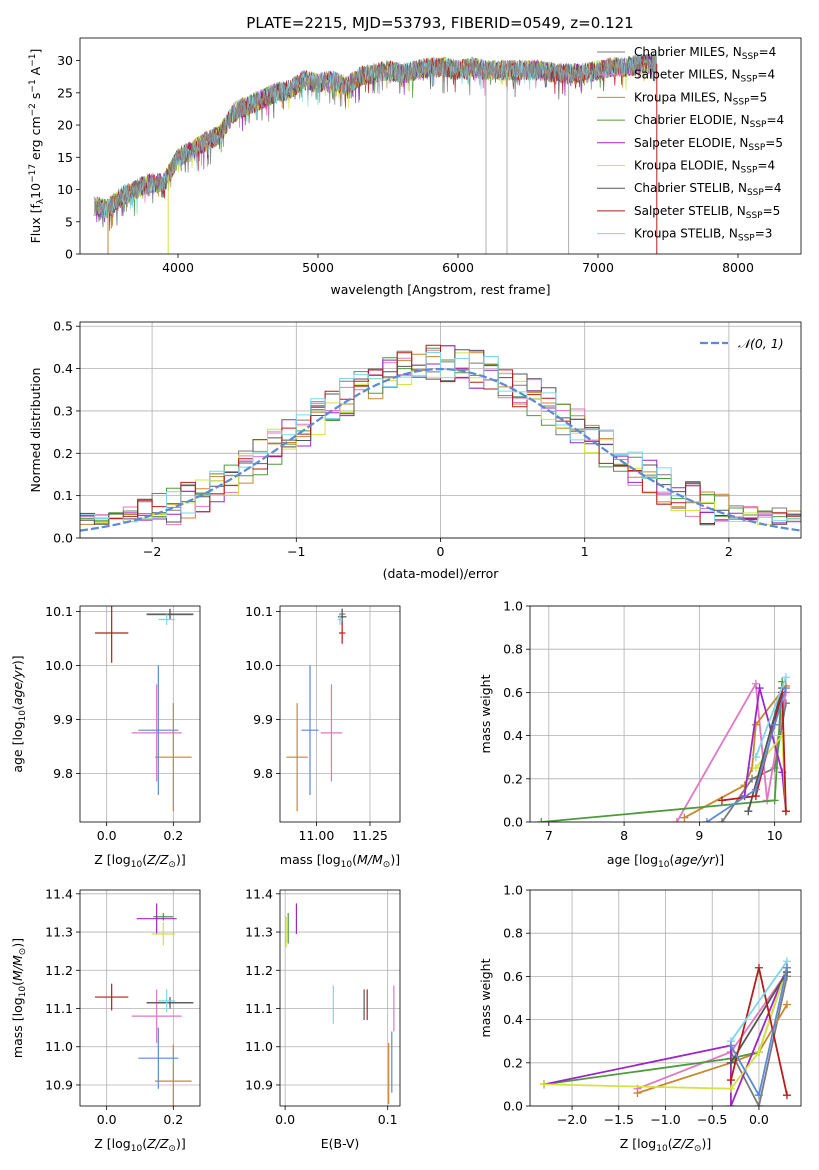 The width and height of the screenshot is (819, 1170). Describe the element at coordinates (708, 189) in the screenshot. I see `legend-label: Chabrier STELIB, NSSP=4` at that location.